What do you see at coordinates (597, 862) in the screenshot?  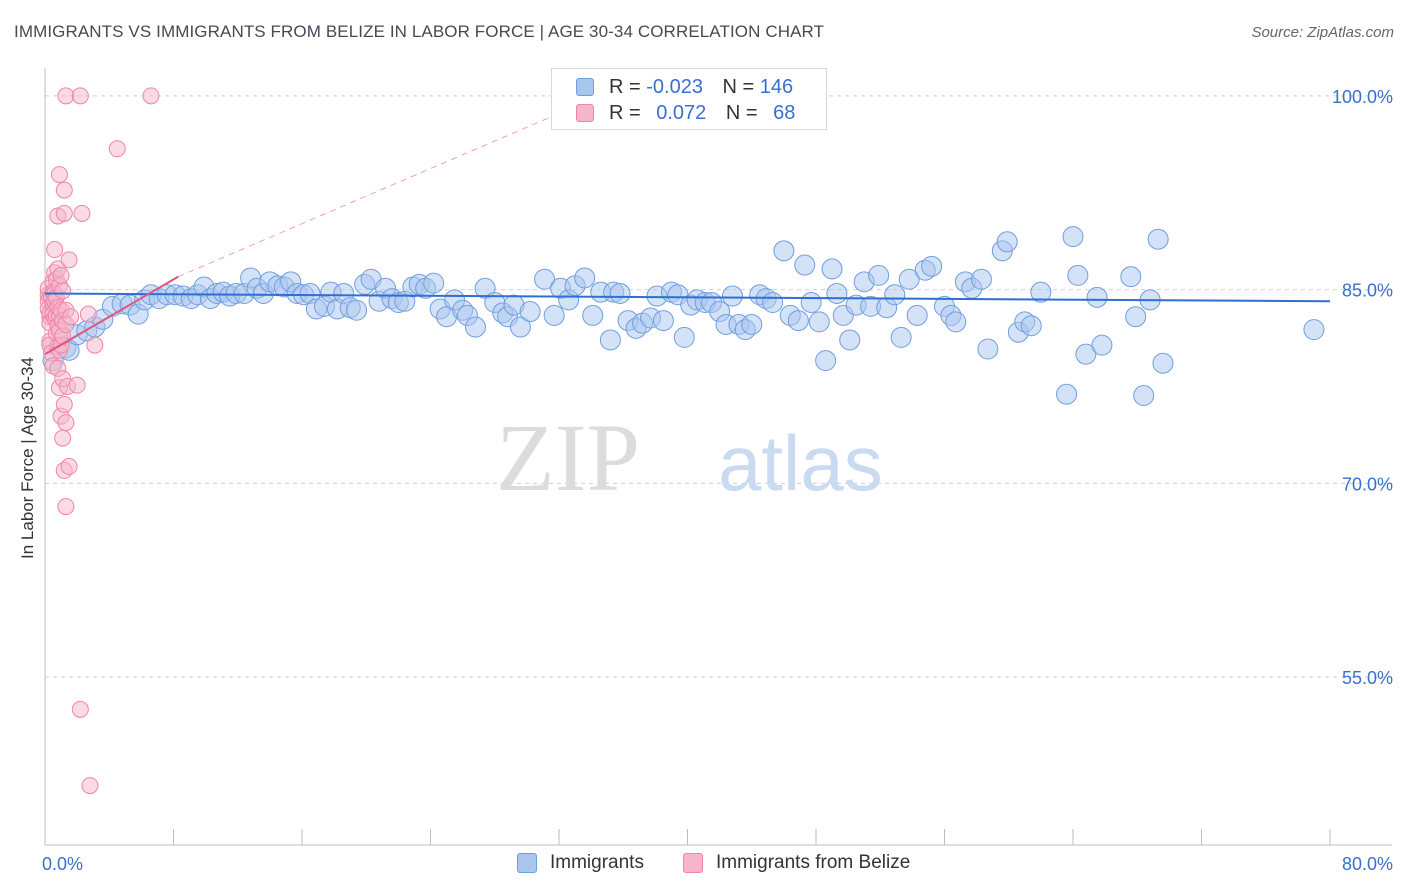 I see `legend-label: Immigrants` at bounding box center [597, 862].